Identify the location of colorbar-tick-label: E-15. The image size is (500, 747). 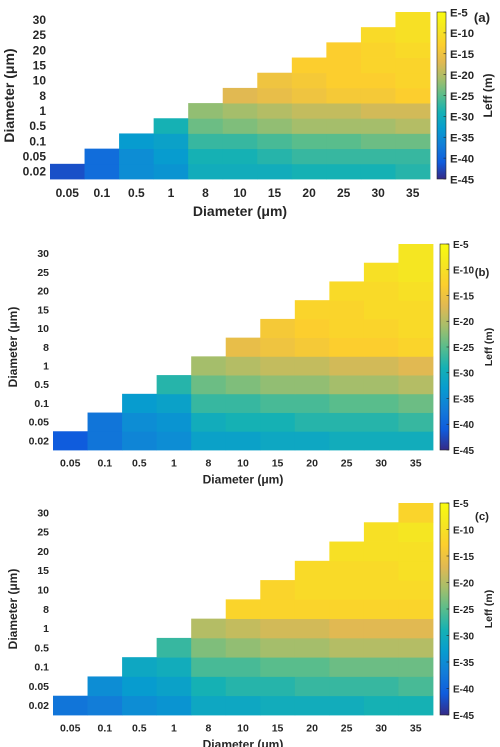
(462, 55).